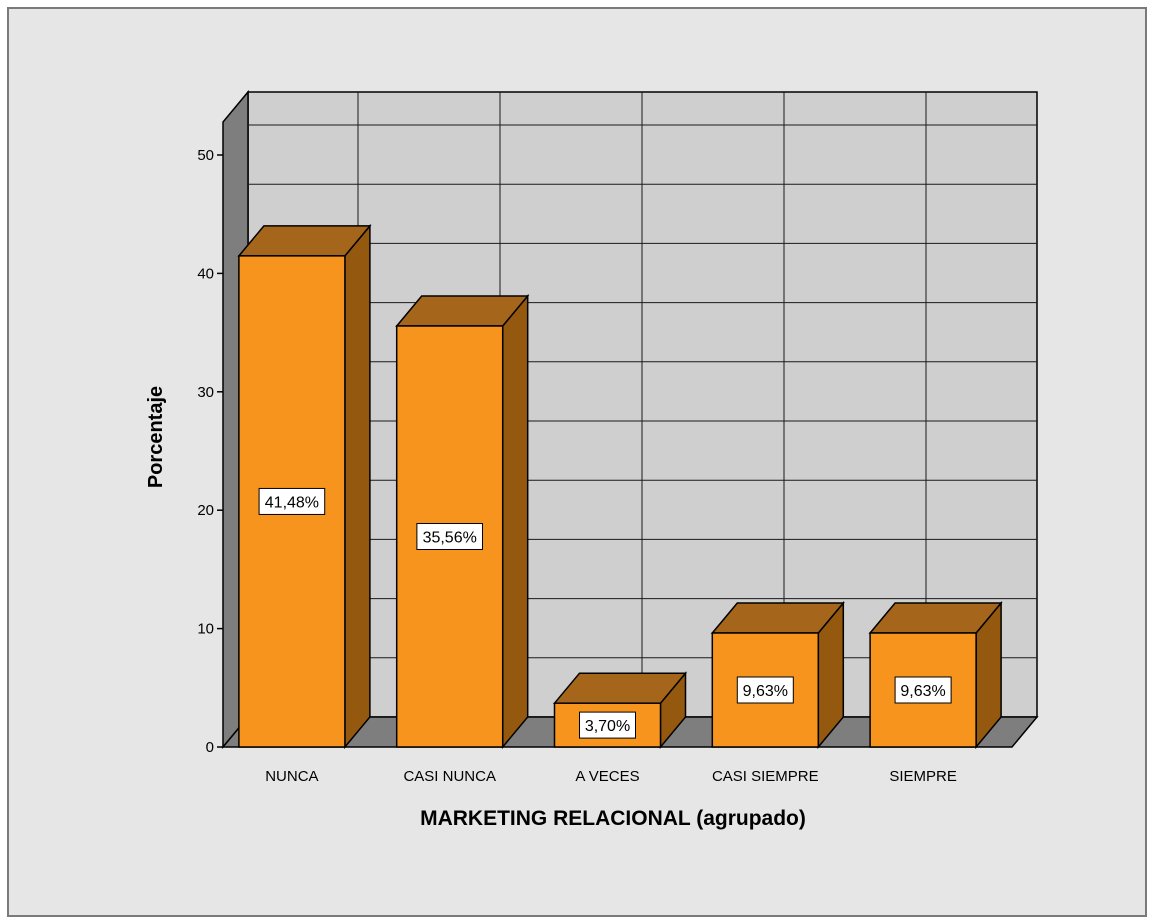 This screenshot has height=922, width=1153. What do you see at coordinates (291, 776) in the screenshot?
I see `x-tick-label: NUNCA` at bounding box center [291, 776].